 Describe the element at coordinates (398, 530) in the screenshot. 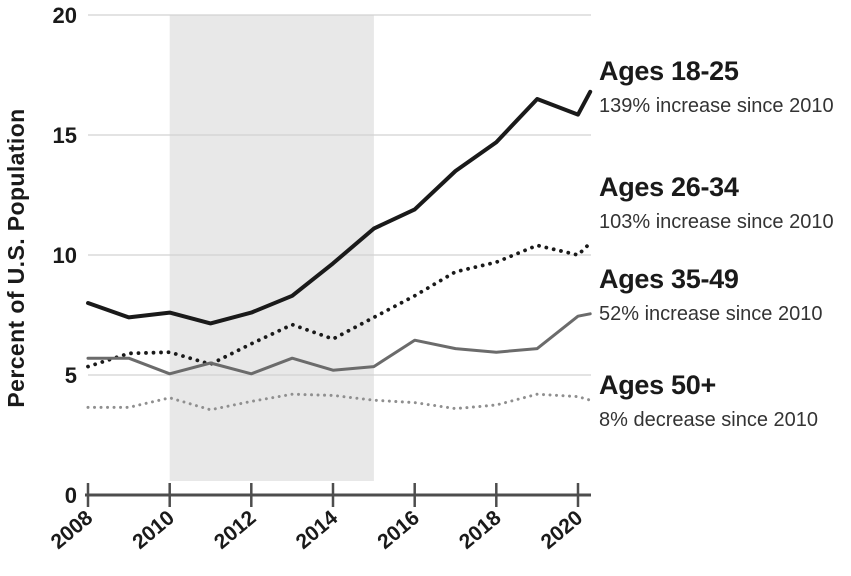

I see `x-tick-label: 2016` at that location.